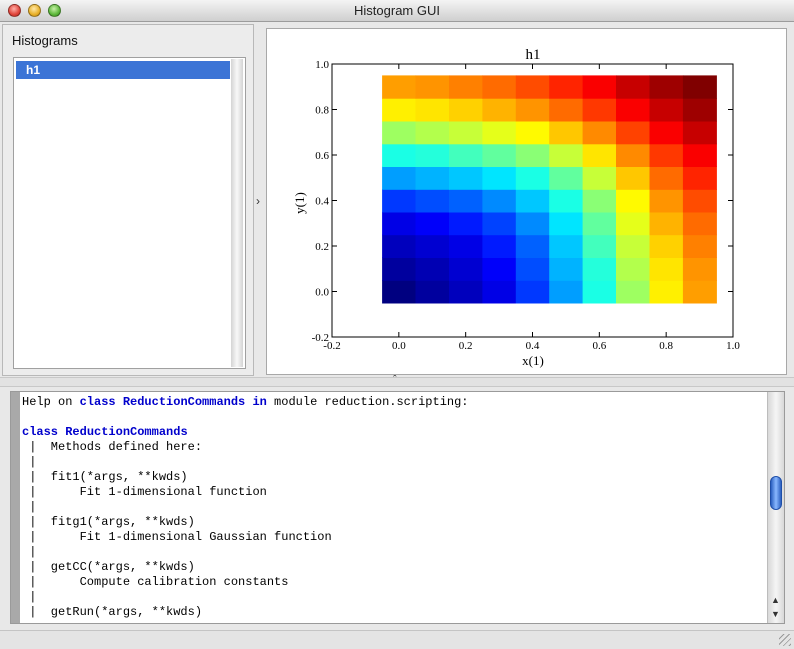  Describe the element at coordinates (533, 360) in the screenshot. I see `x-axis-label: x(1)` at that location.